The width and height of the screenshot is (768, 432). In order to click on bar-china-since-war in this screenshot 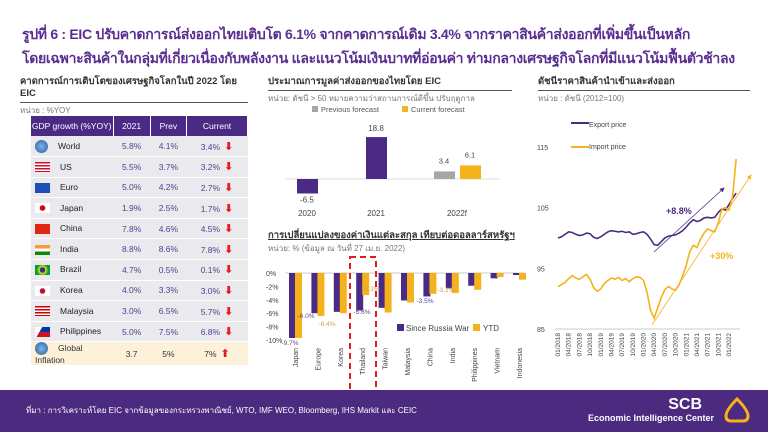, I will do `click(427, 285)`.